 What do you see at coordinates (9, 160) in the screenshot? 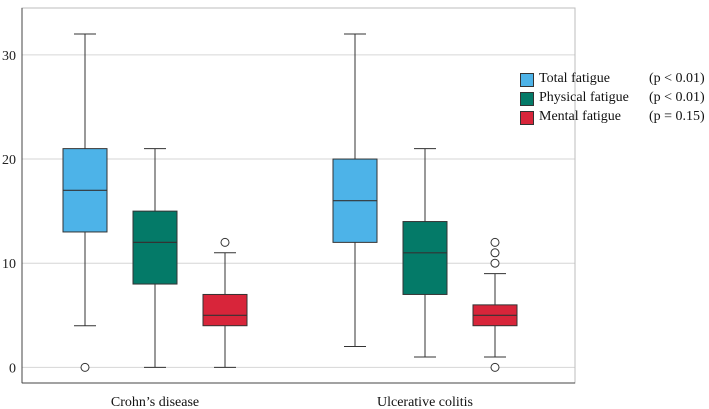
I see `y-tick-label-20: 20` at bounding box center [9, 160].